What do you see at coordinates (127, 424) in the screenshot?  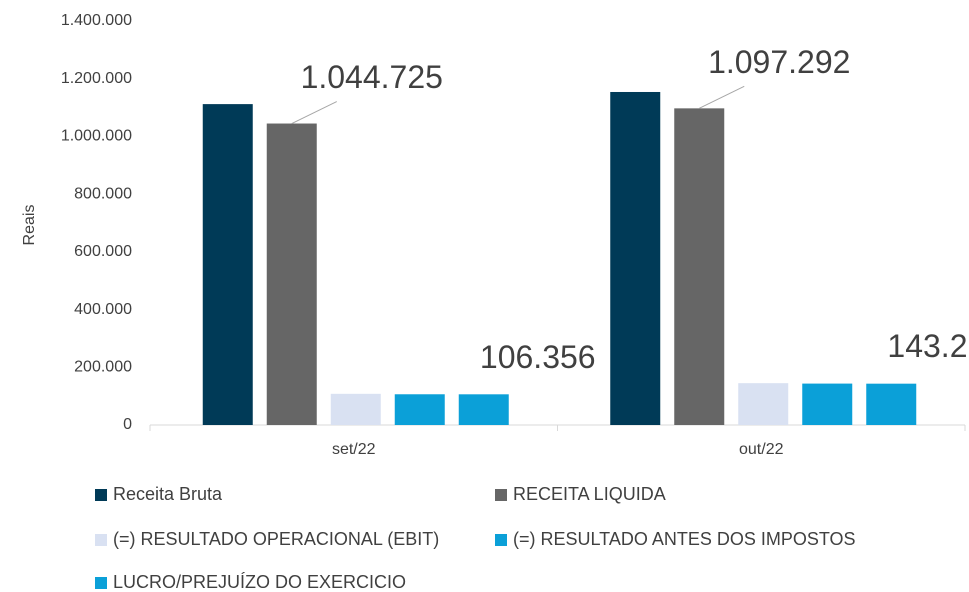 I see `y-tick-label: 0` at bounding box center [127, 424].